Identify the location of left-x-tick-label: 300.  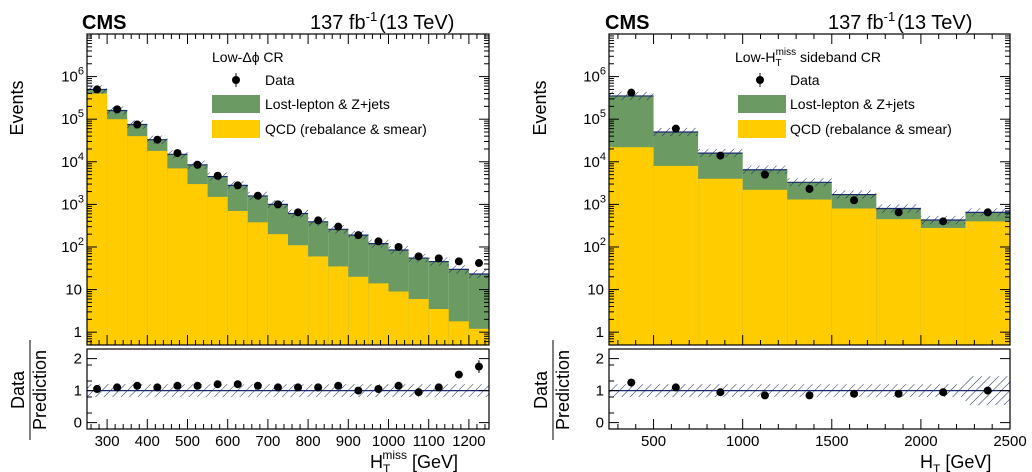
(107, 441).